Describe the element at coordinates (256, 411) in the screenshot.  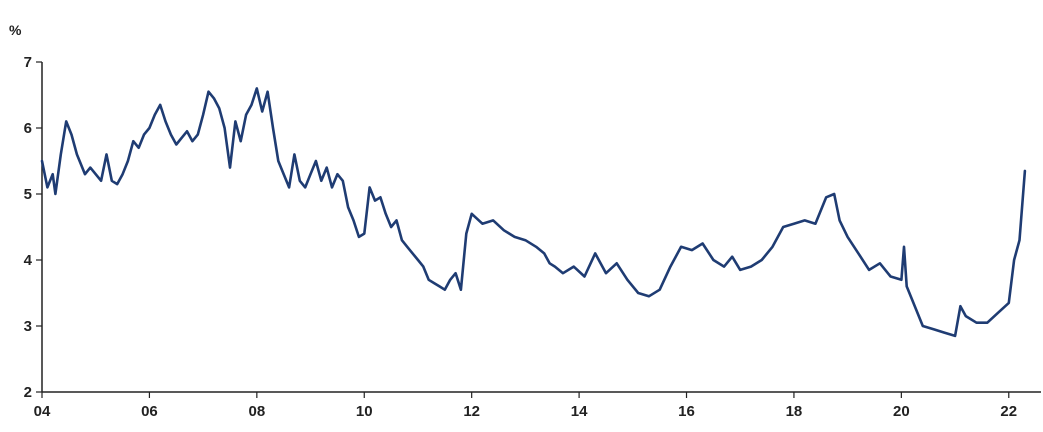
I see `x-tick-label: 08` at that location.